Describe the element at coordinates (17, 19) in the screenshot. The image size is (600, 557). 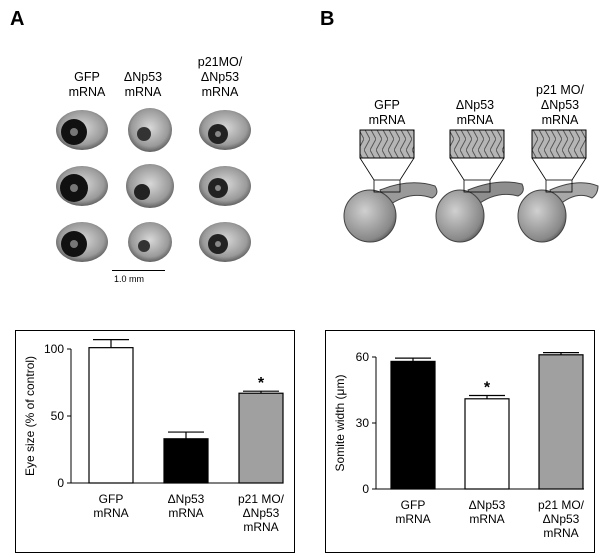
I see `panel-a-letter: A` at that location.